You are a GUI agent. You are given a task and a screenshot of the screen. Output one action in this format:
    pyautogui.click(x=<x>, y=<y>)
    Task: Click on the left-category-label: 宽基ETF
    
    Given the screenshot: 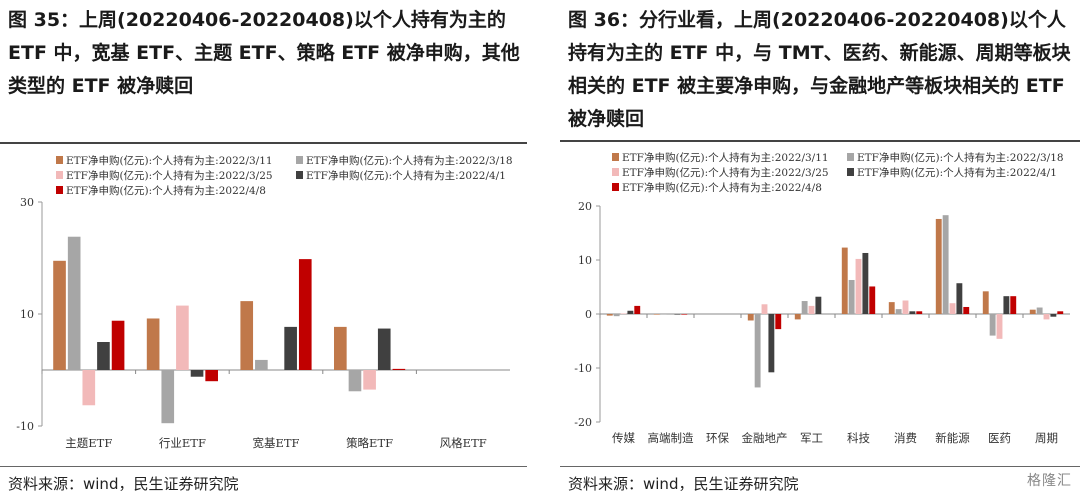 What is the action you would take?
    pyautogui.click(x=275, y=443)
    